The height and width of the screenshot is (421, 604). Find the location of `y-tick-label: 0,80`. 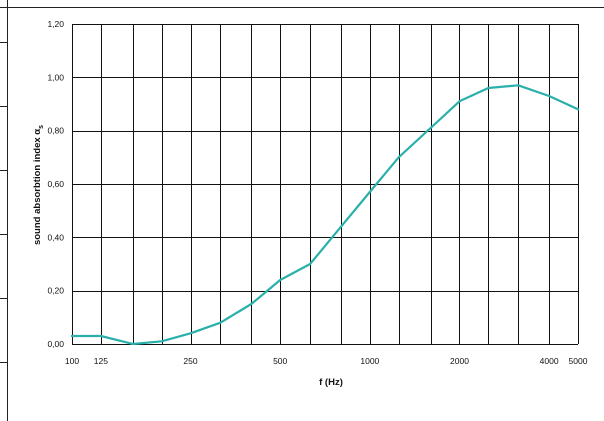

y-tick-label: 0,80 is located at coordinates (55, 131).